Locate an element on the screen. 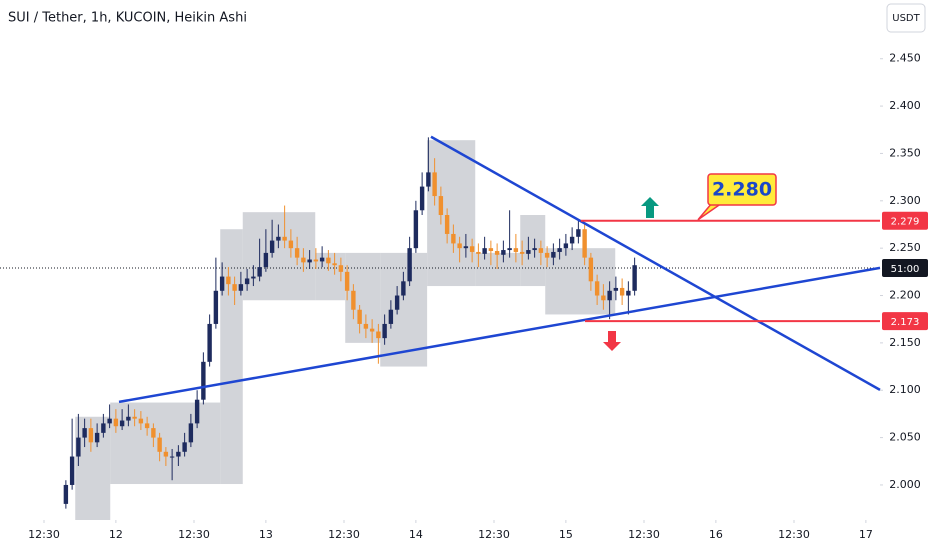  y-tick-label: 2.100 is located at coordinates (905, 389).